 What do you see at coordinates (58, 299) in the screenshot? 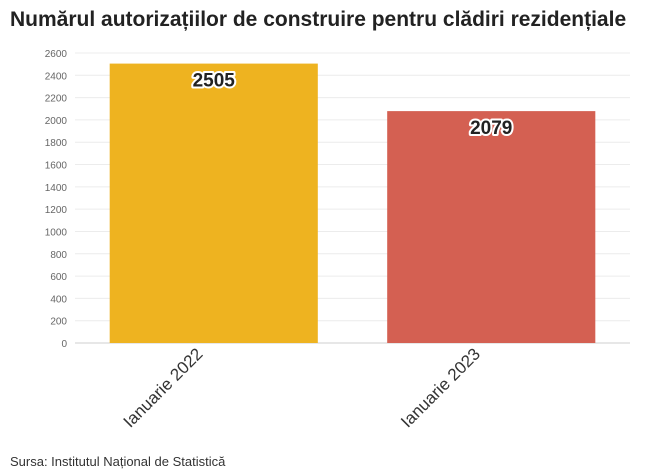
I see `y-tick-label: 400` at bounding box center [58, 299].